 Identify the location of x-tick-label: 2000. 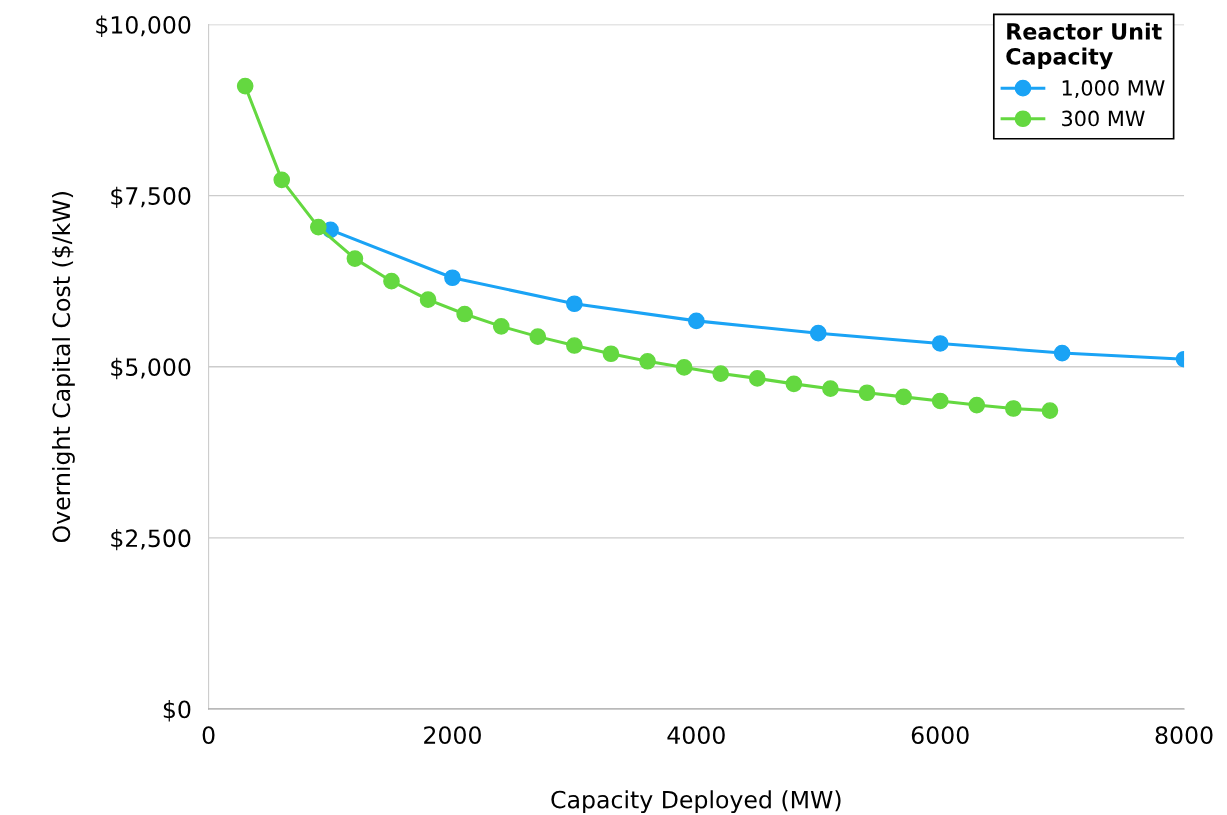
(452, 735).